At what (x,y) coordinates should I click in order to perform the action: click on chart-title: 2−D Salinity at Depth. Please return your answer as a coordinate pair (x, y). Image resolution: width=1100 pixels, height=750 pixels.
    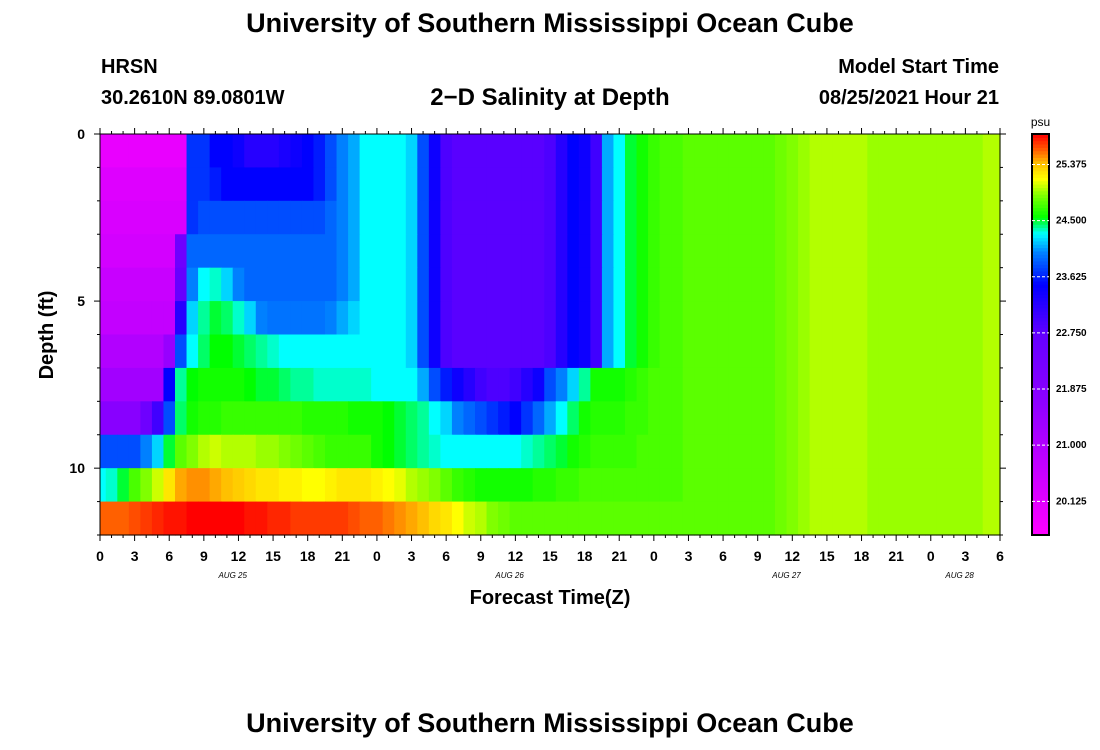
    Looking at the image, I should click on (550, 97).